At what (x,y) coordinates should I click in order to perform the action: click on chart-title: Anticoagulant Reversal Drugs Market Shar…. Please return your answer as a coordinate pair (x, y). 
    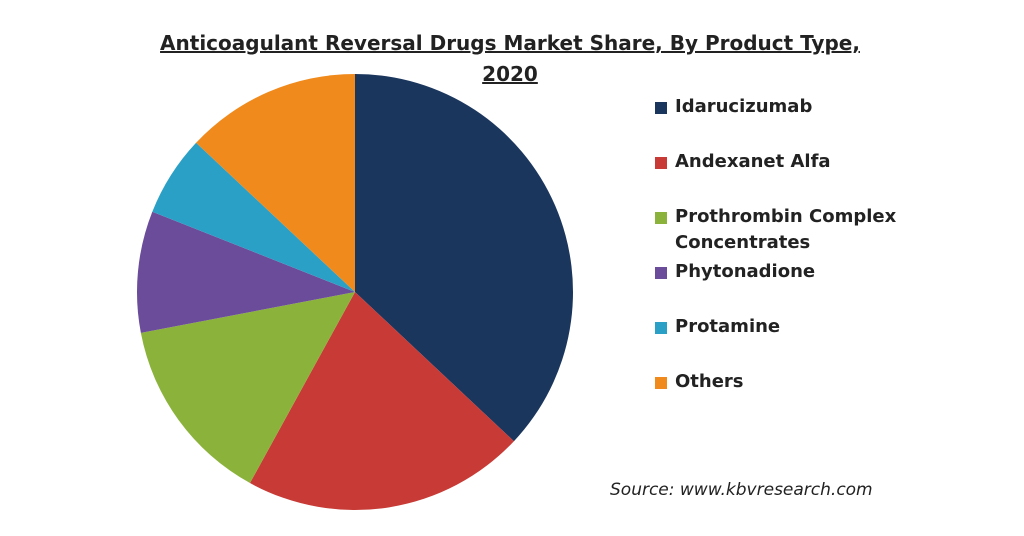
    Looking at the image, I should click on (510, 58).